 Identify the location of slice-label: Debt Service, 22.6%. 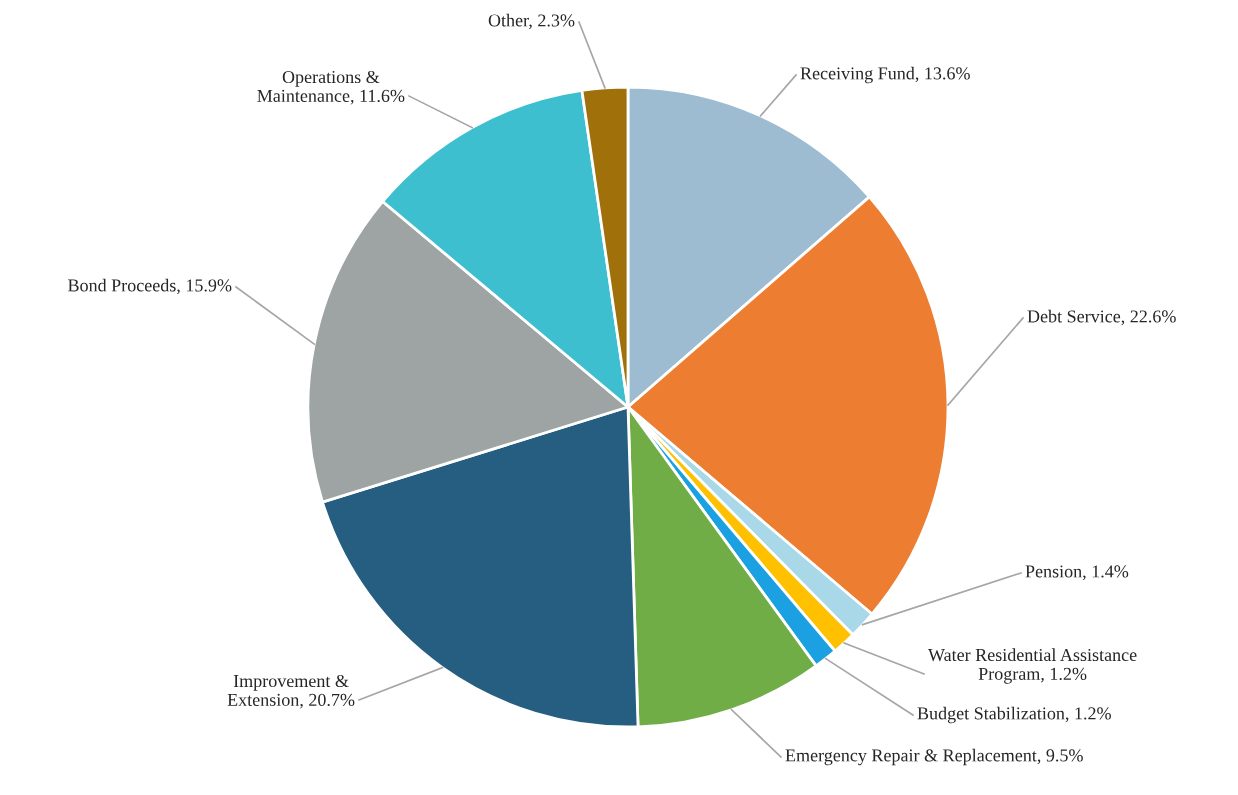
(1101, 317).